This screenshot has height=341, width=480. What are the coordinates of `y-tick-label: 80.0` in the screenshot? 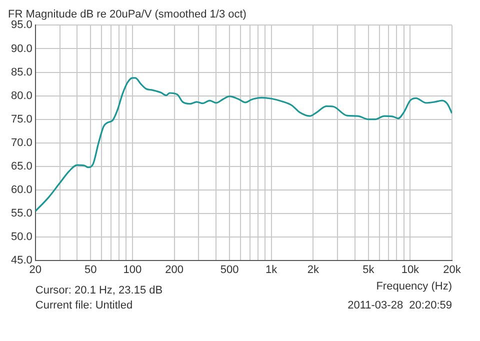 It's located at (21, 96).